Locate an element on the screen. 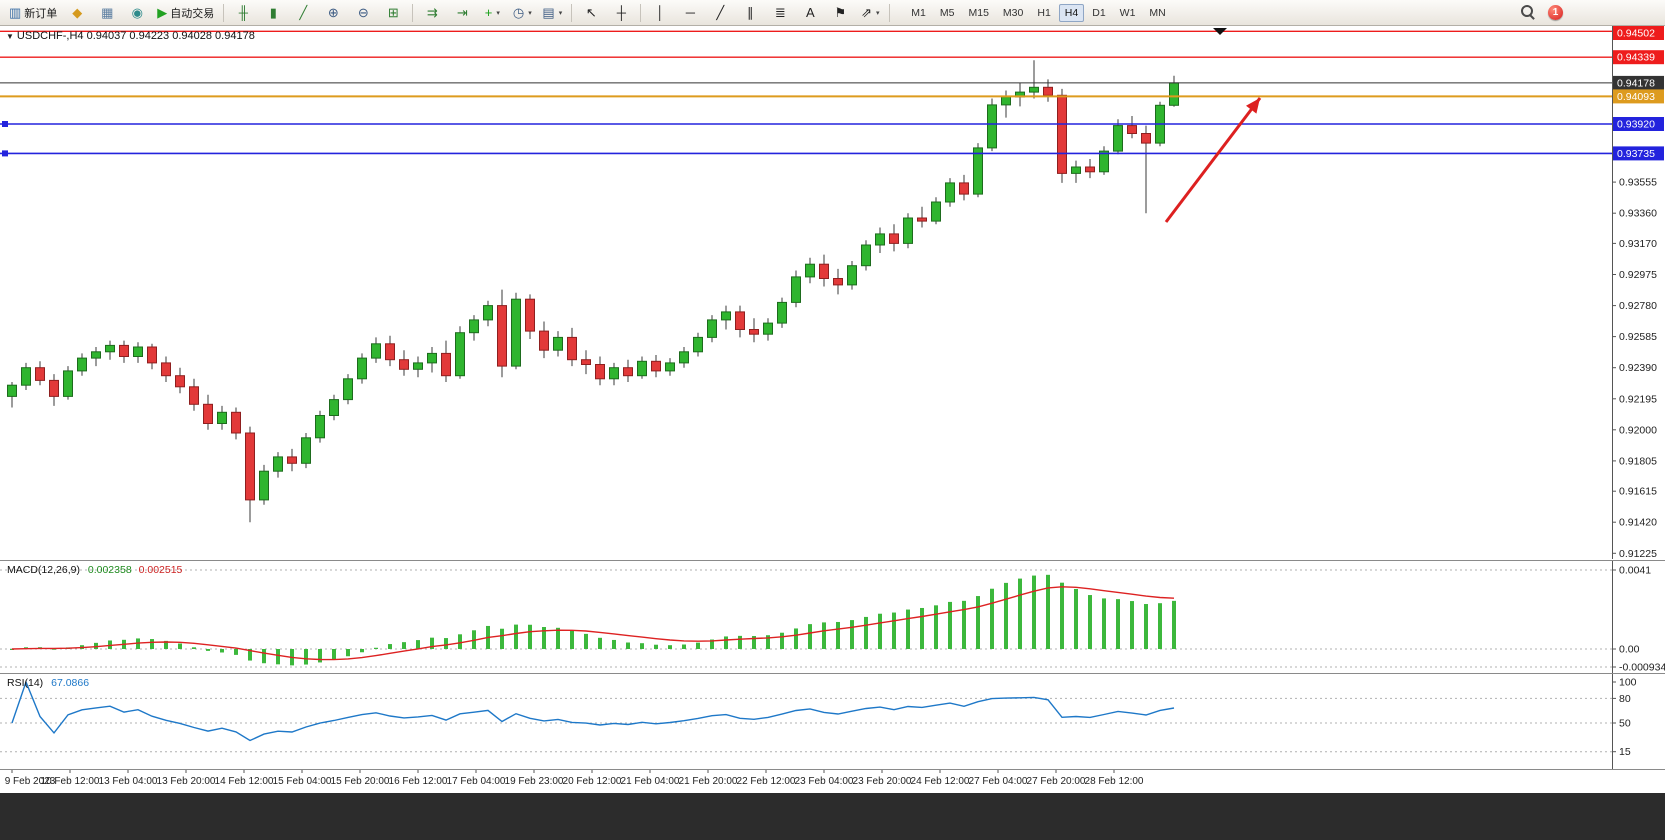 This screenshot has height=840, width=1665. bar-chart-button: ╫ is located at coordinates (243, 13).